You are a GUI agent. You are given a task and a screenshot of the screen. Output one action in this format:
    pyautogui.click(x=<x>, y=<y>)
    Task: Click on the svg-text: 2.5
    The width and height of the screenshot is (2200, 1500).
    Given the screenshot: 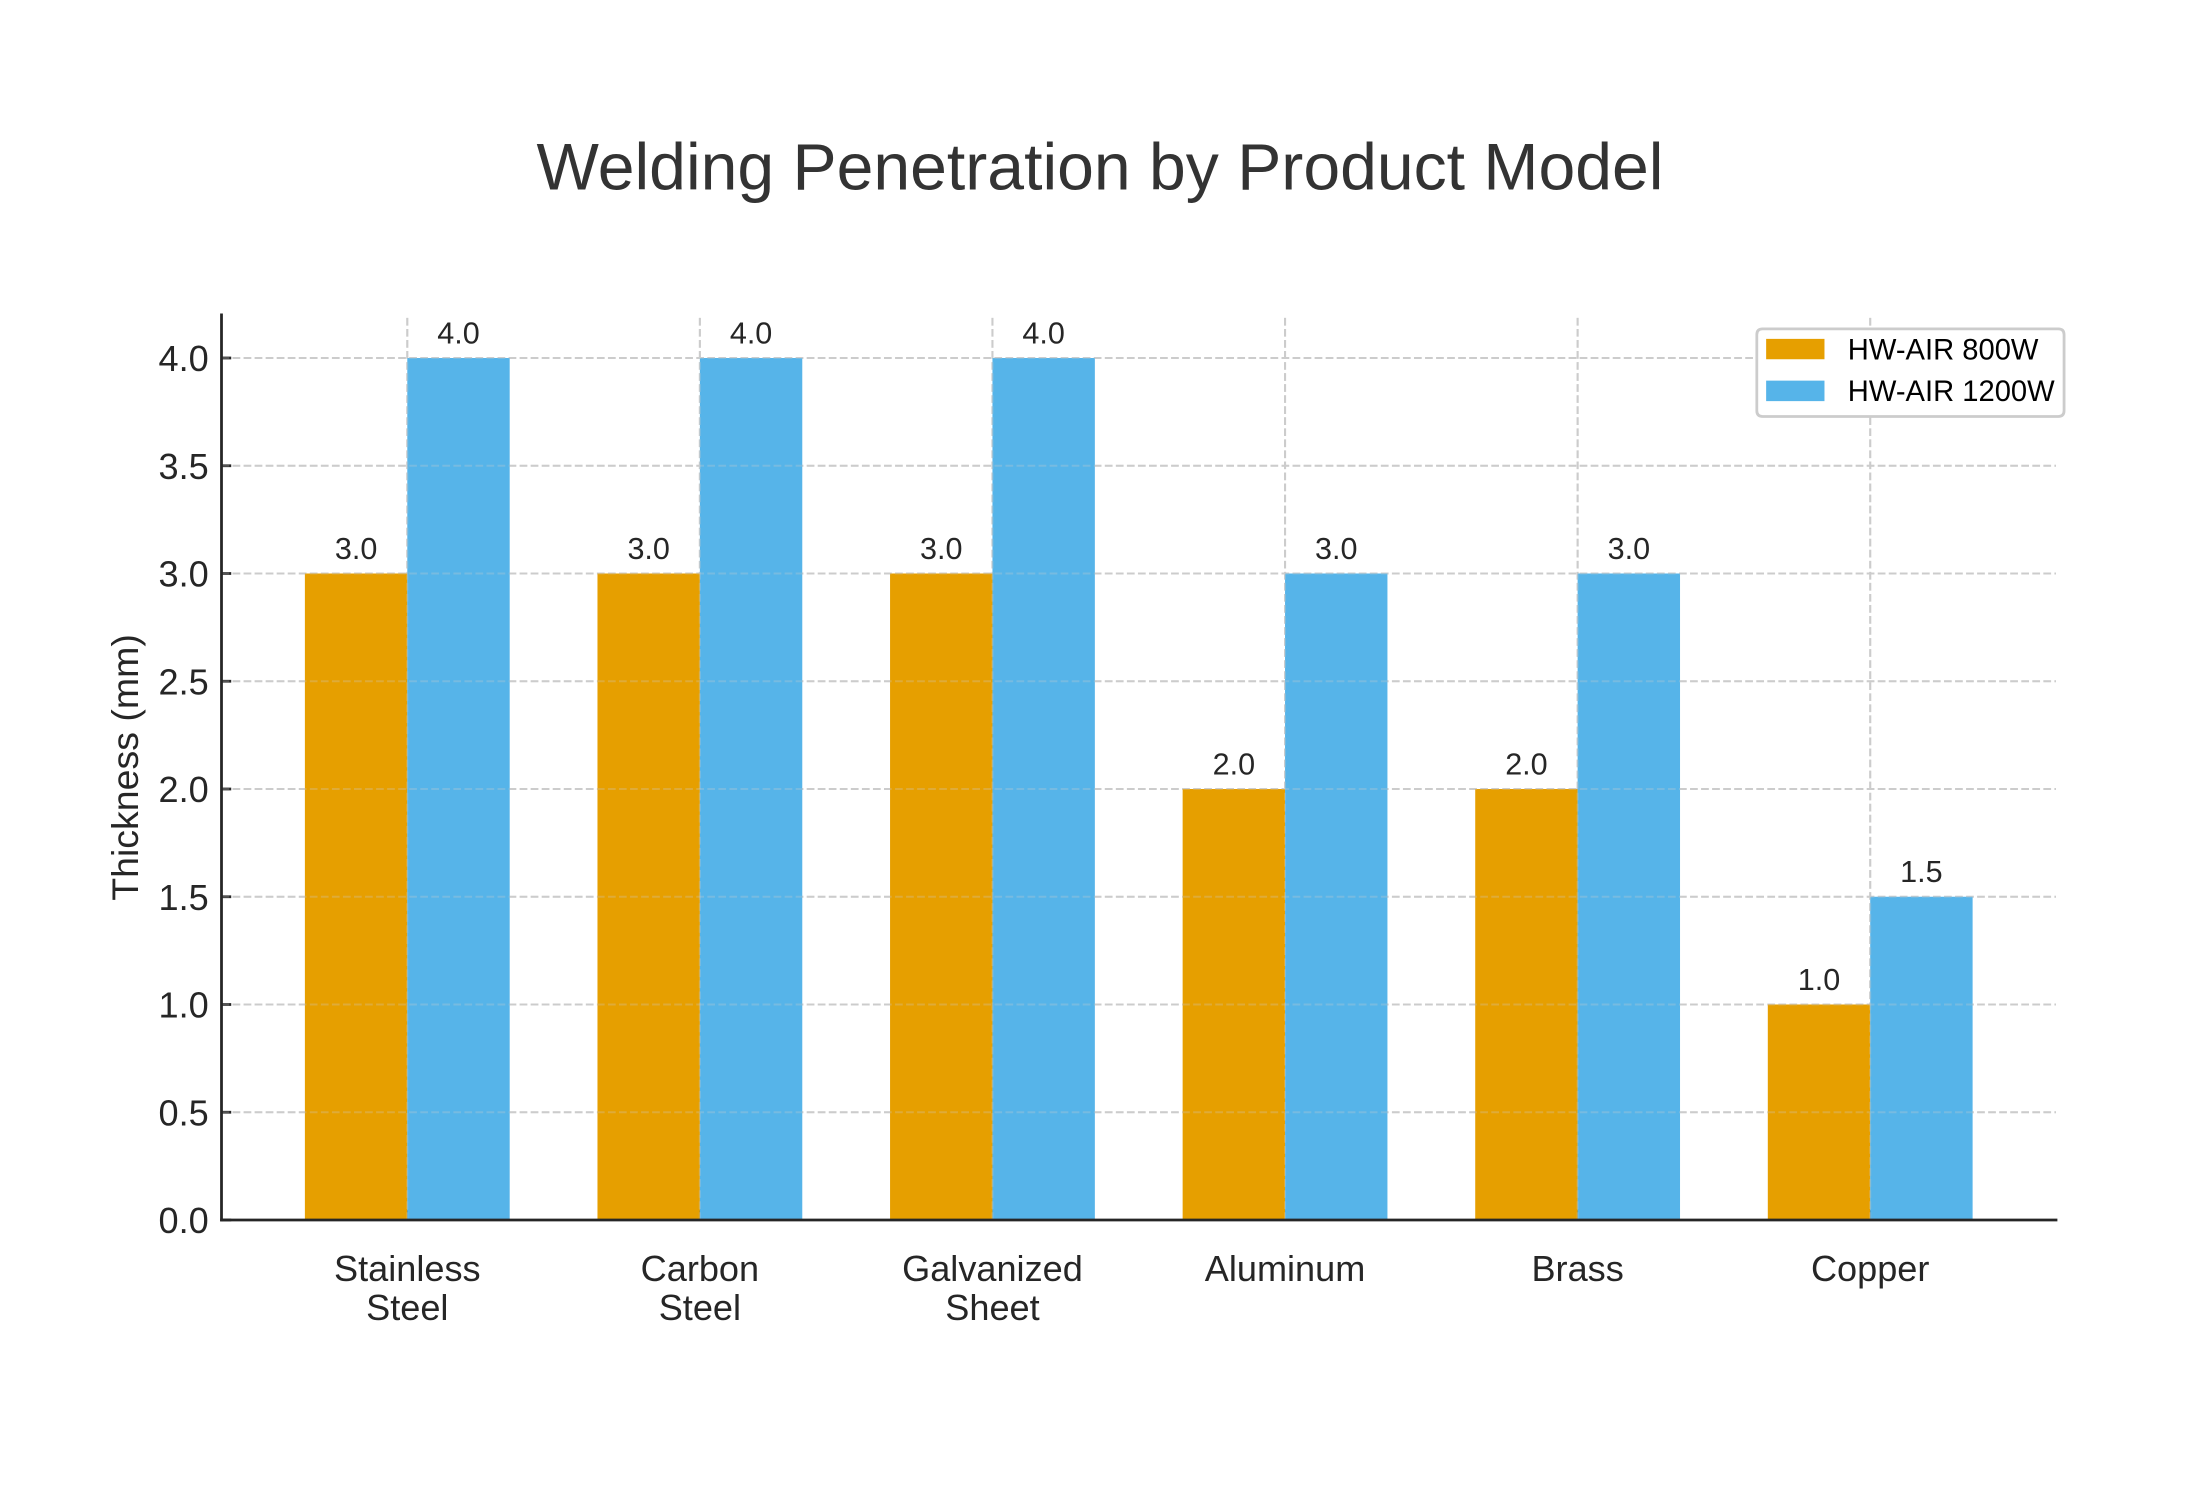 What is the action you would take?
    pyautogui.click(x=184, y=681)
    